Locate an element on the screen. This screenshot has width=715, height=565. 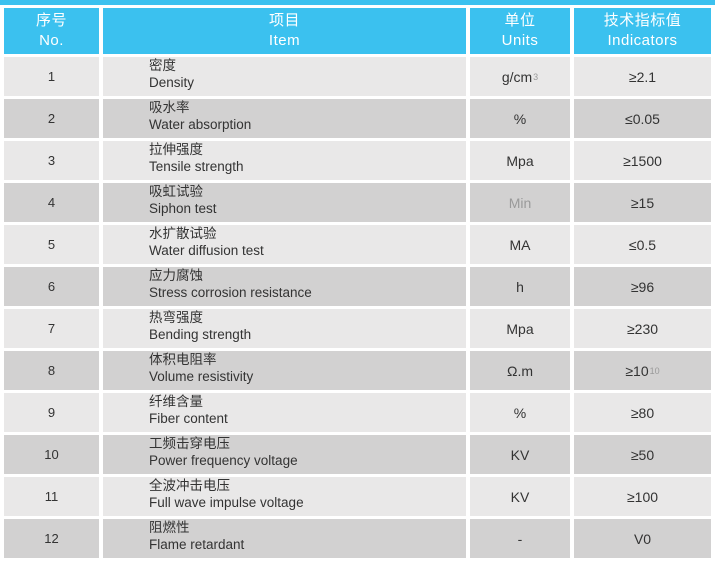
item-cell: 水扩散试验 Water diffusion test is located at coordinates (284, 244).